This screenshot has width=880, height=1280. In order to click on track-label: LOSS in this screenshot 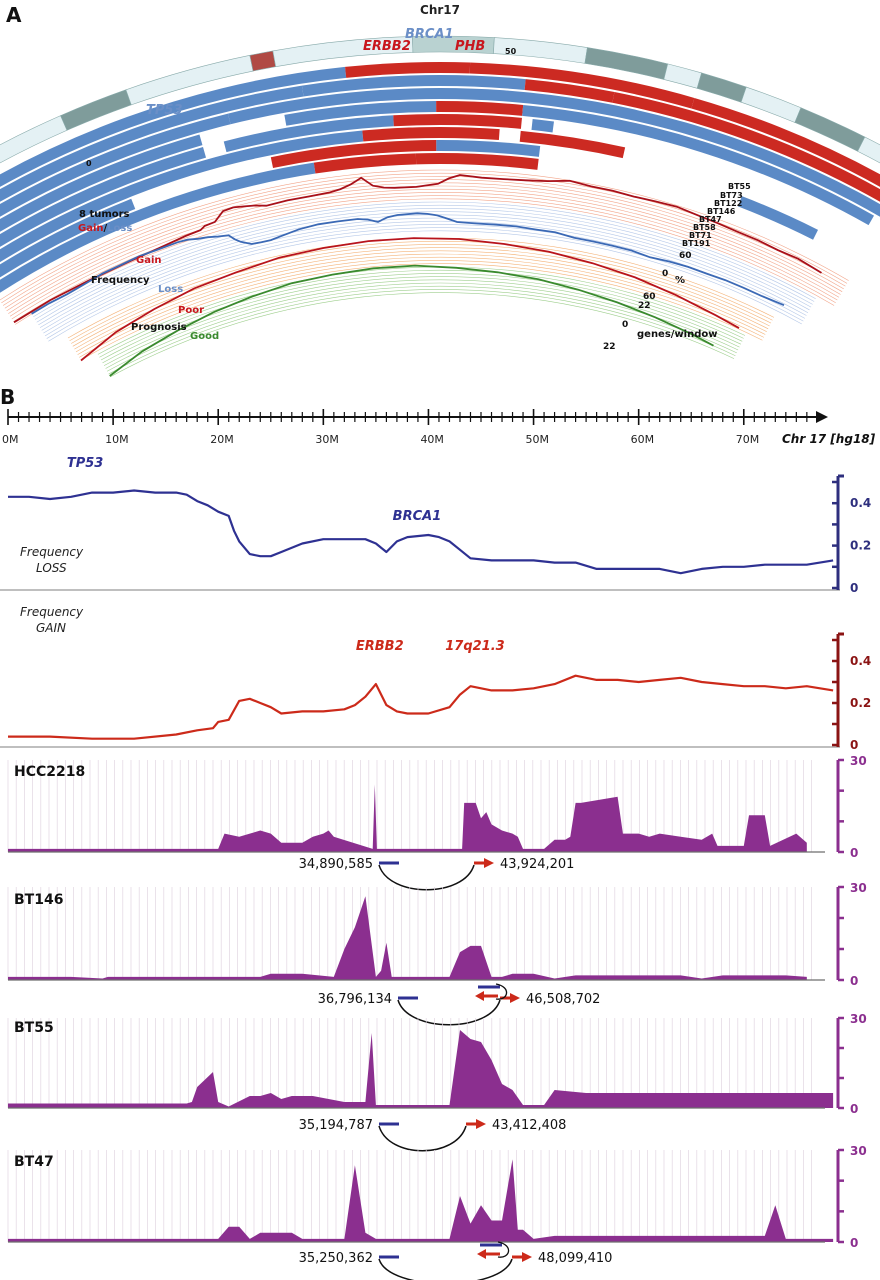, I will do `click(51, 568)`.